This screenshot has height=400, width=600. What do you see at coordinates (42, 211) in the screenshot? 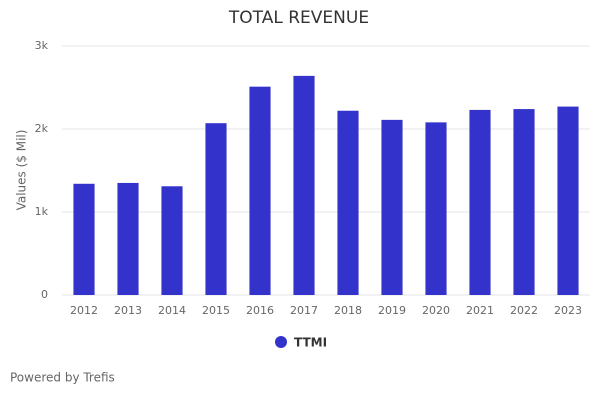
I see `y-tick-label: 1k` at bounding box center [42, 211].